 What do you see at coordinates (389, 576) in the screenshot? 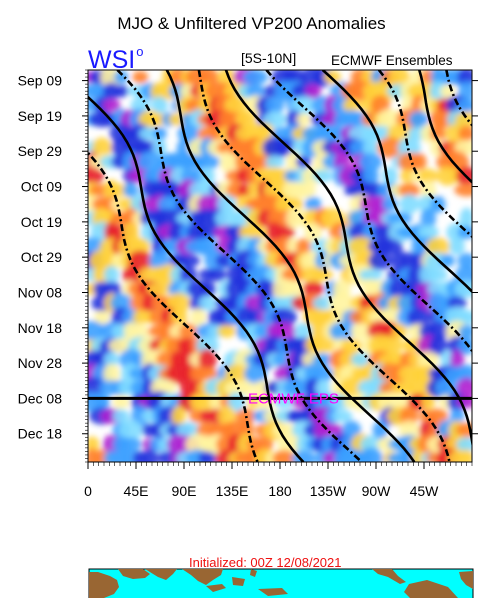
I see `central-america-landmass` at bounding box center [389, 576].